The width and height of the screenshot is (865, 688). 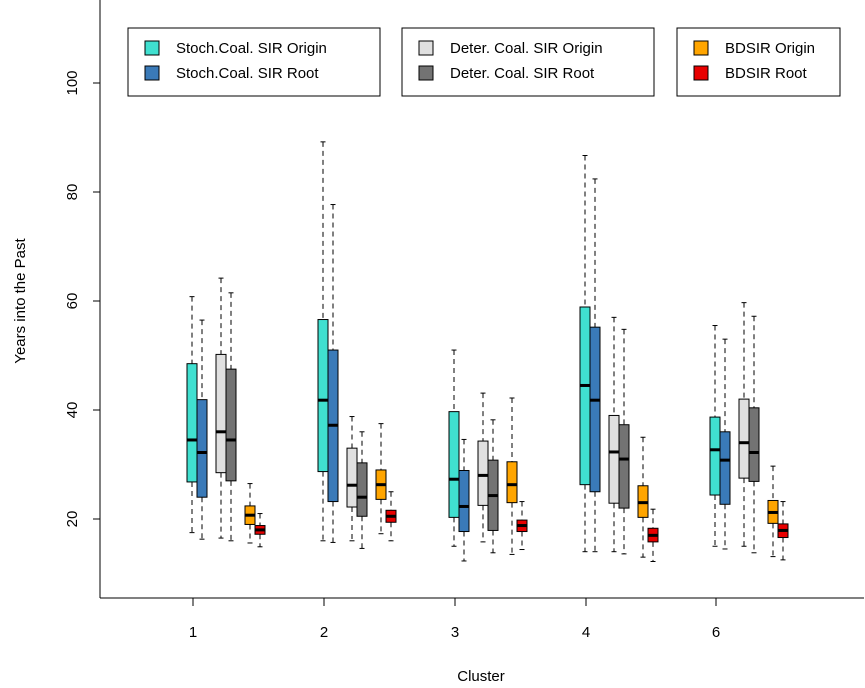 I want to click on x-axis-title: Cluster, so click(x=481, y=676).